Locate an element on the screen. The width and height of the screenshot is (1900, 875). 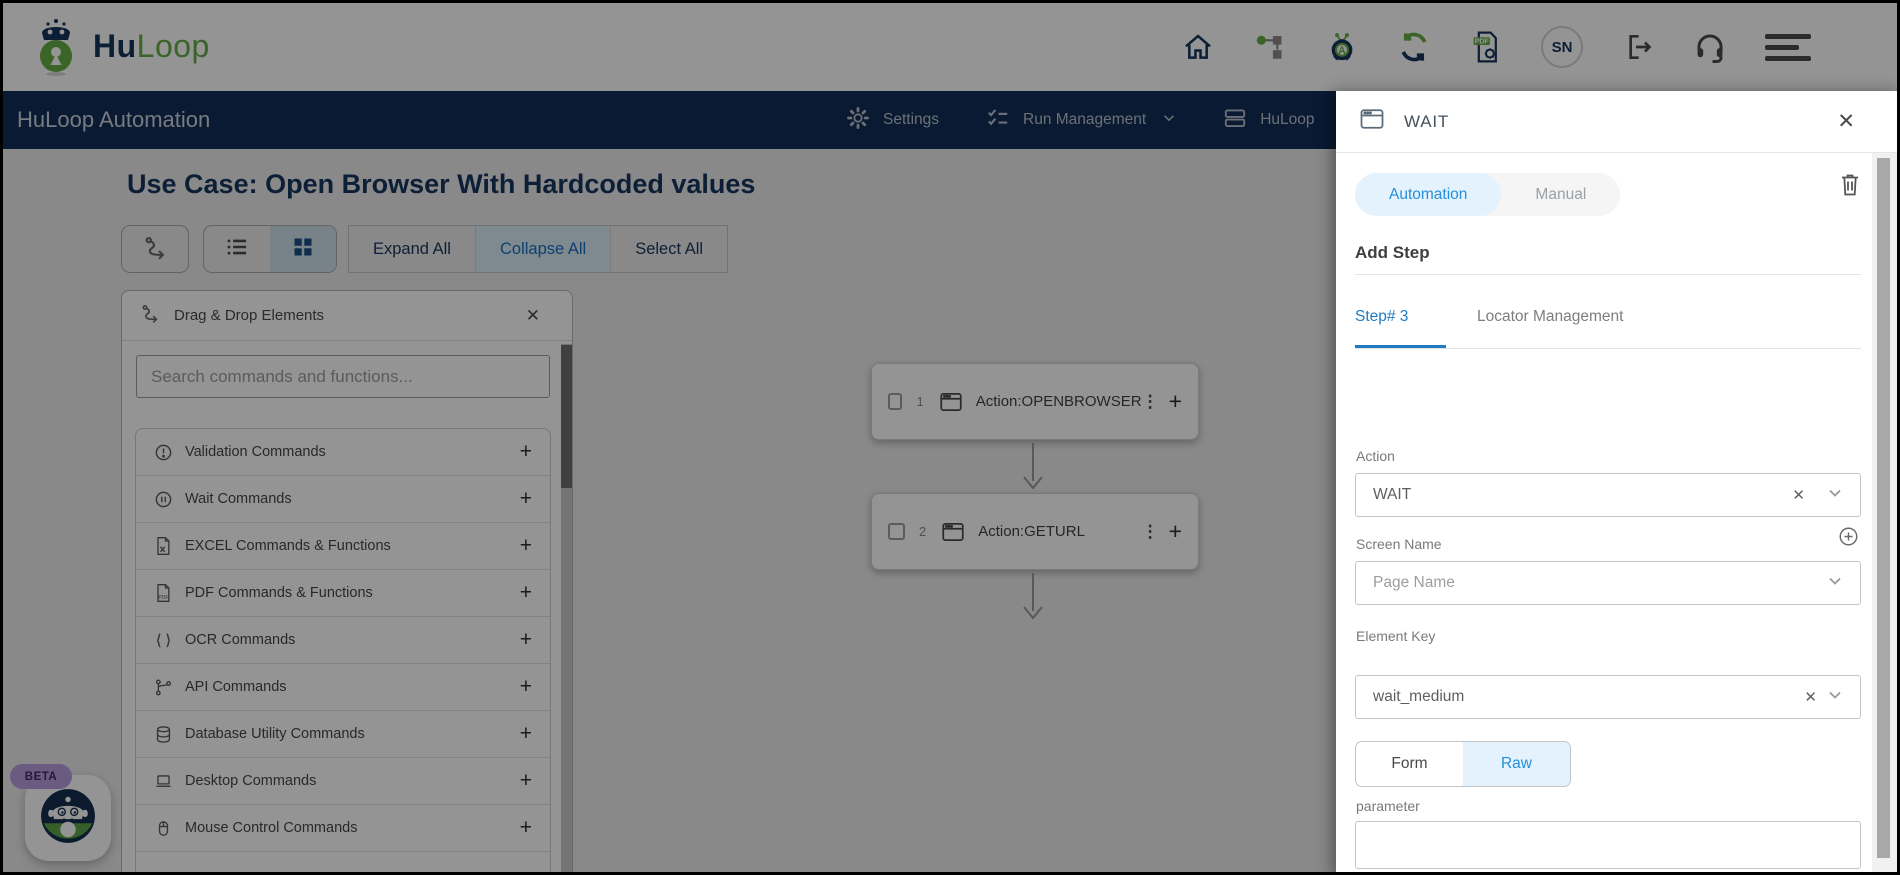
drawer-scrollbar is located at coordinates (1884, 512).